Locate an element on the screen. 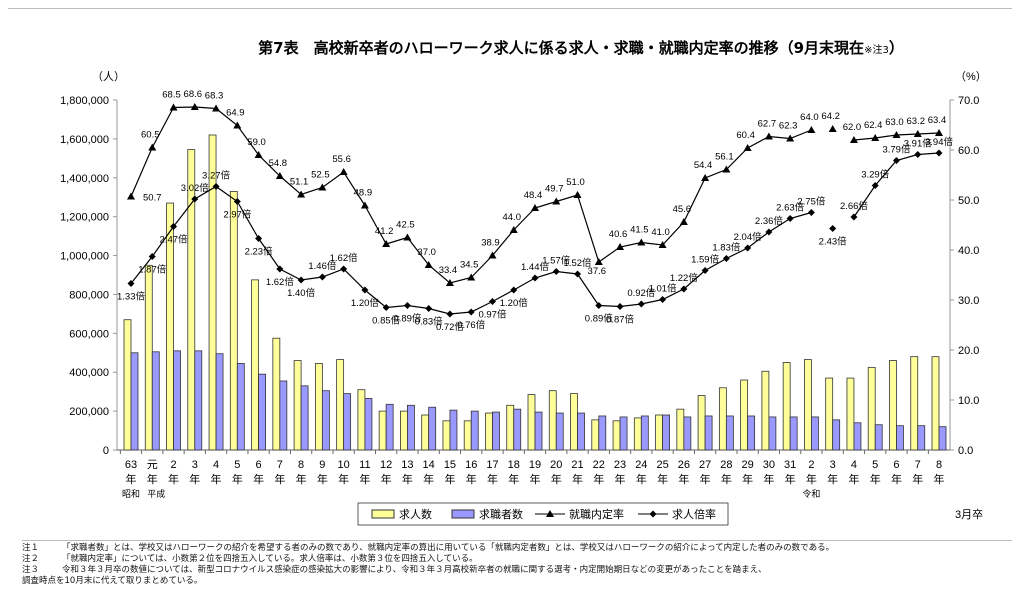  legend-marker-diamond-icon is located at coordinates (653, 514).